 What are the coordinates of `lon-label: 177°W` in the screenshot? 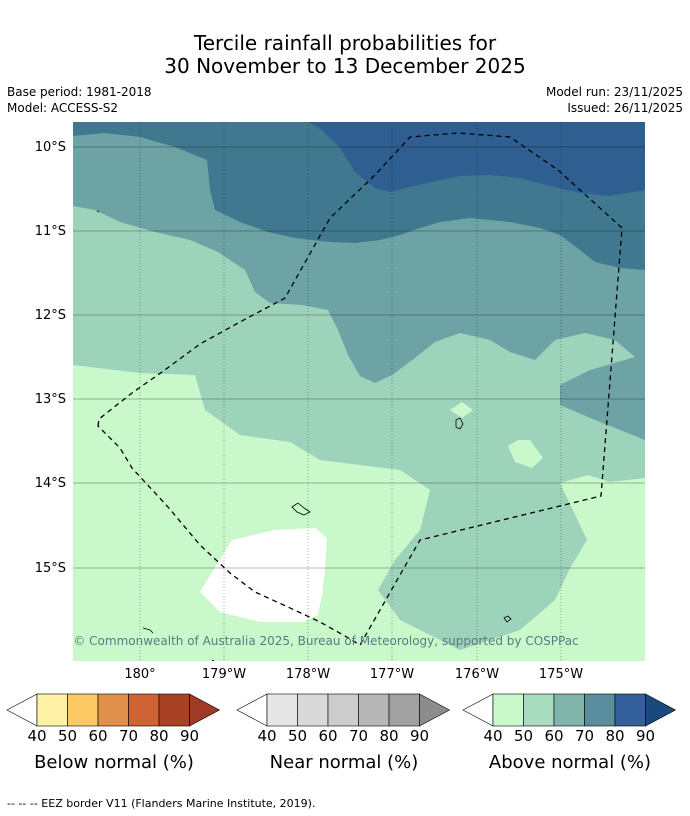 It's located at (392, 674).